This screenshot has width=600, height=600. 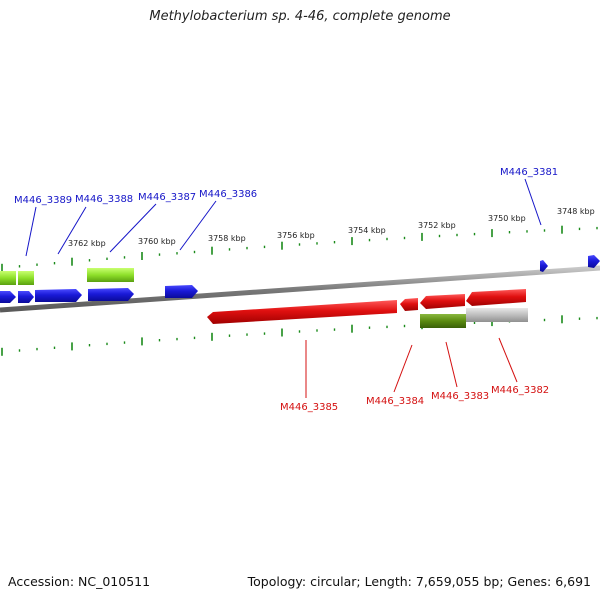 What do you see at coordinates (167, 197) in the screenshot?
I see `gene-label-m446-3387: M446_3387` at bounding box center [167, 197].